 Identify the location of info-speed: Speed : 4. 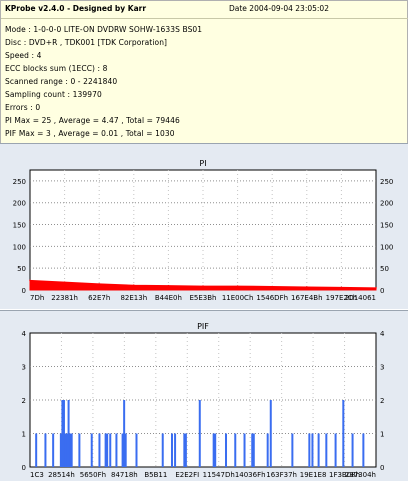
(23, 55).